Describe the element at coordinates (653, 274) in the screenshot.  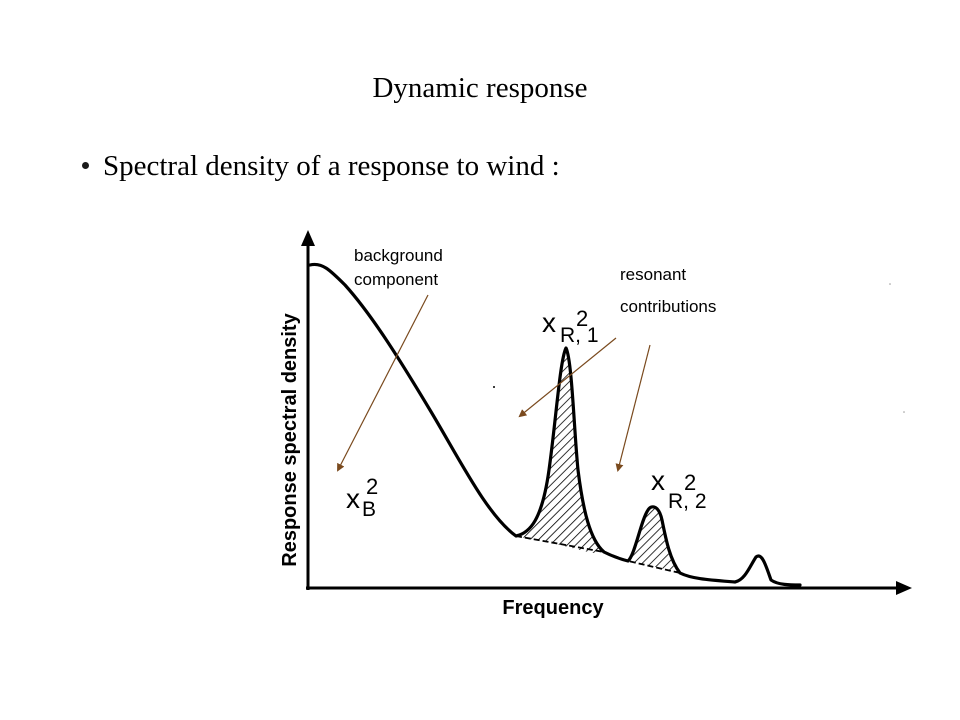
I see `resonant-annotation-line1: resonant` at that location.